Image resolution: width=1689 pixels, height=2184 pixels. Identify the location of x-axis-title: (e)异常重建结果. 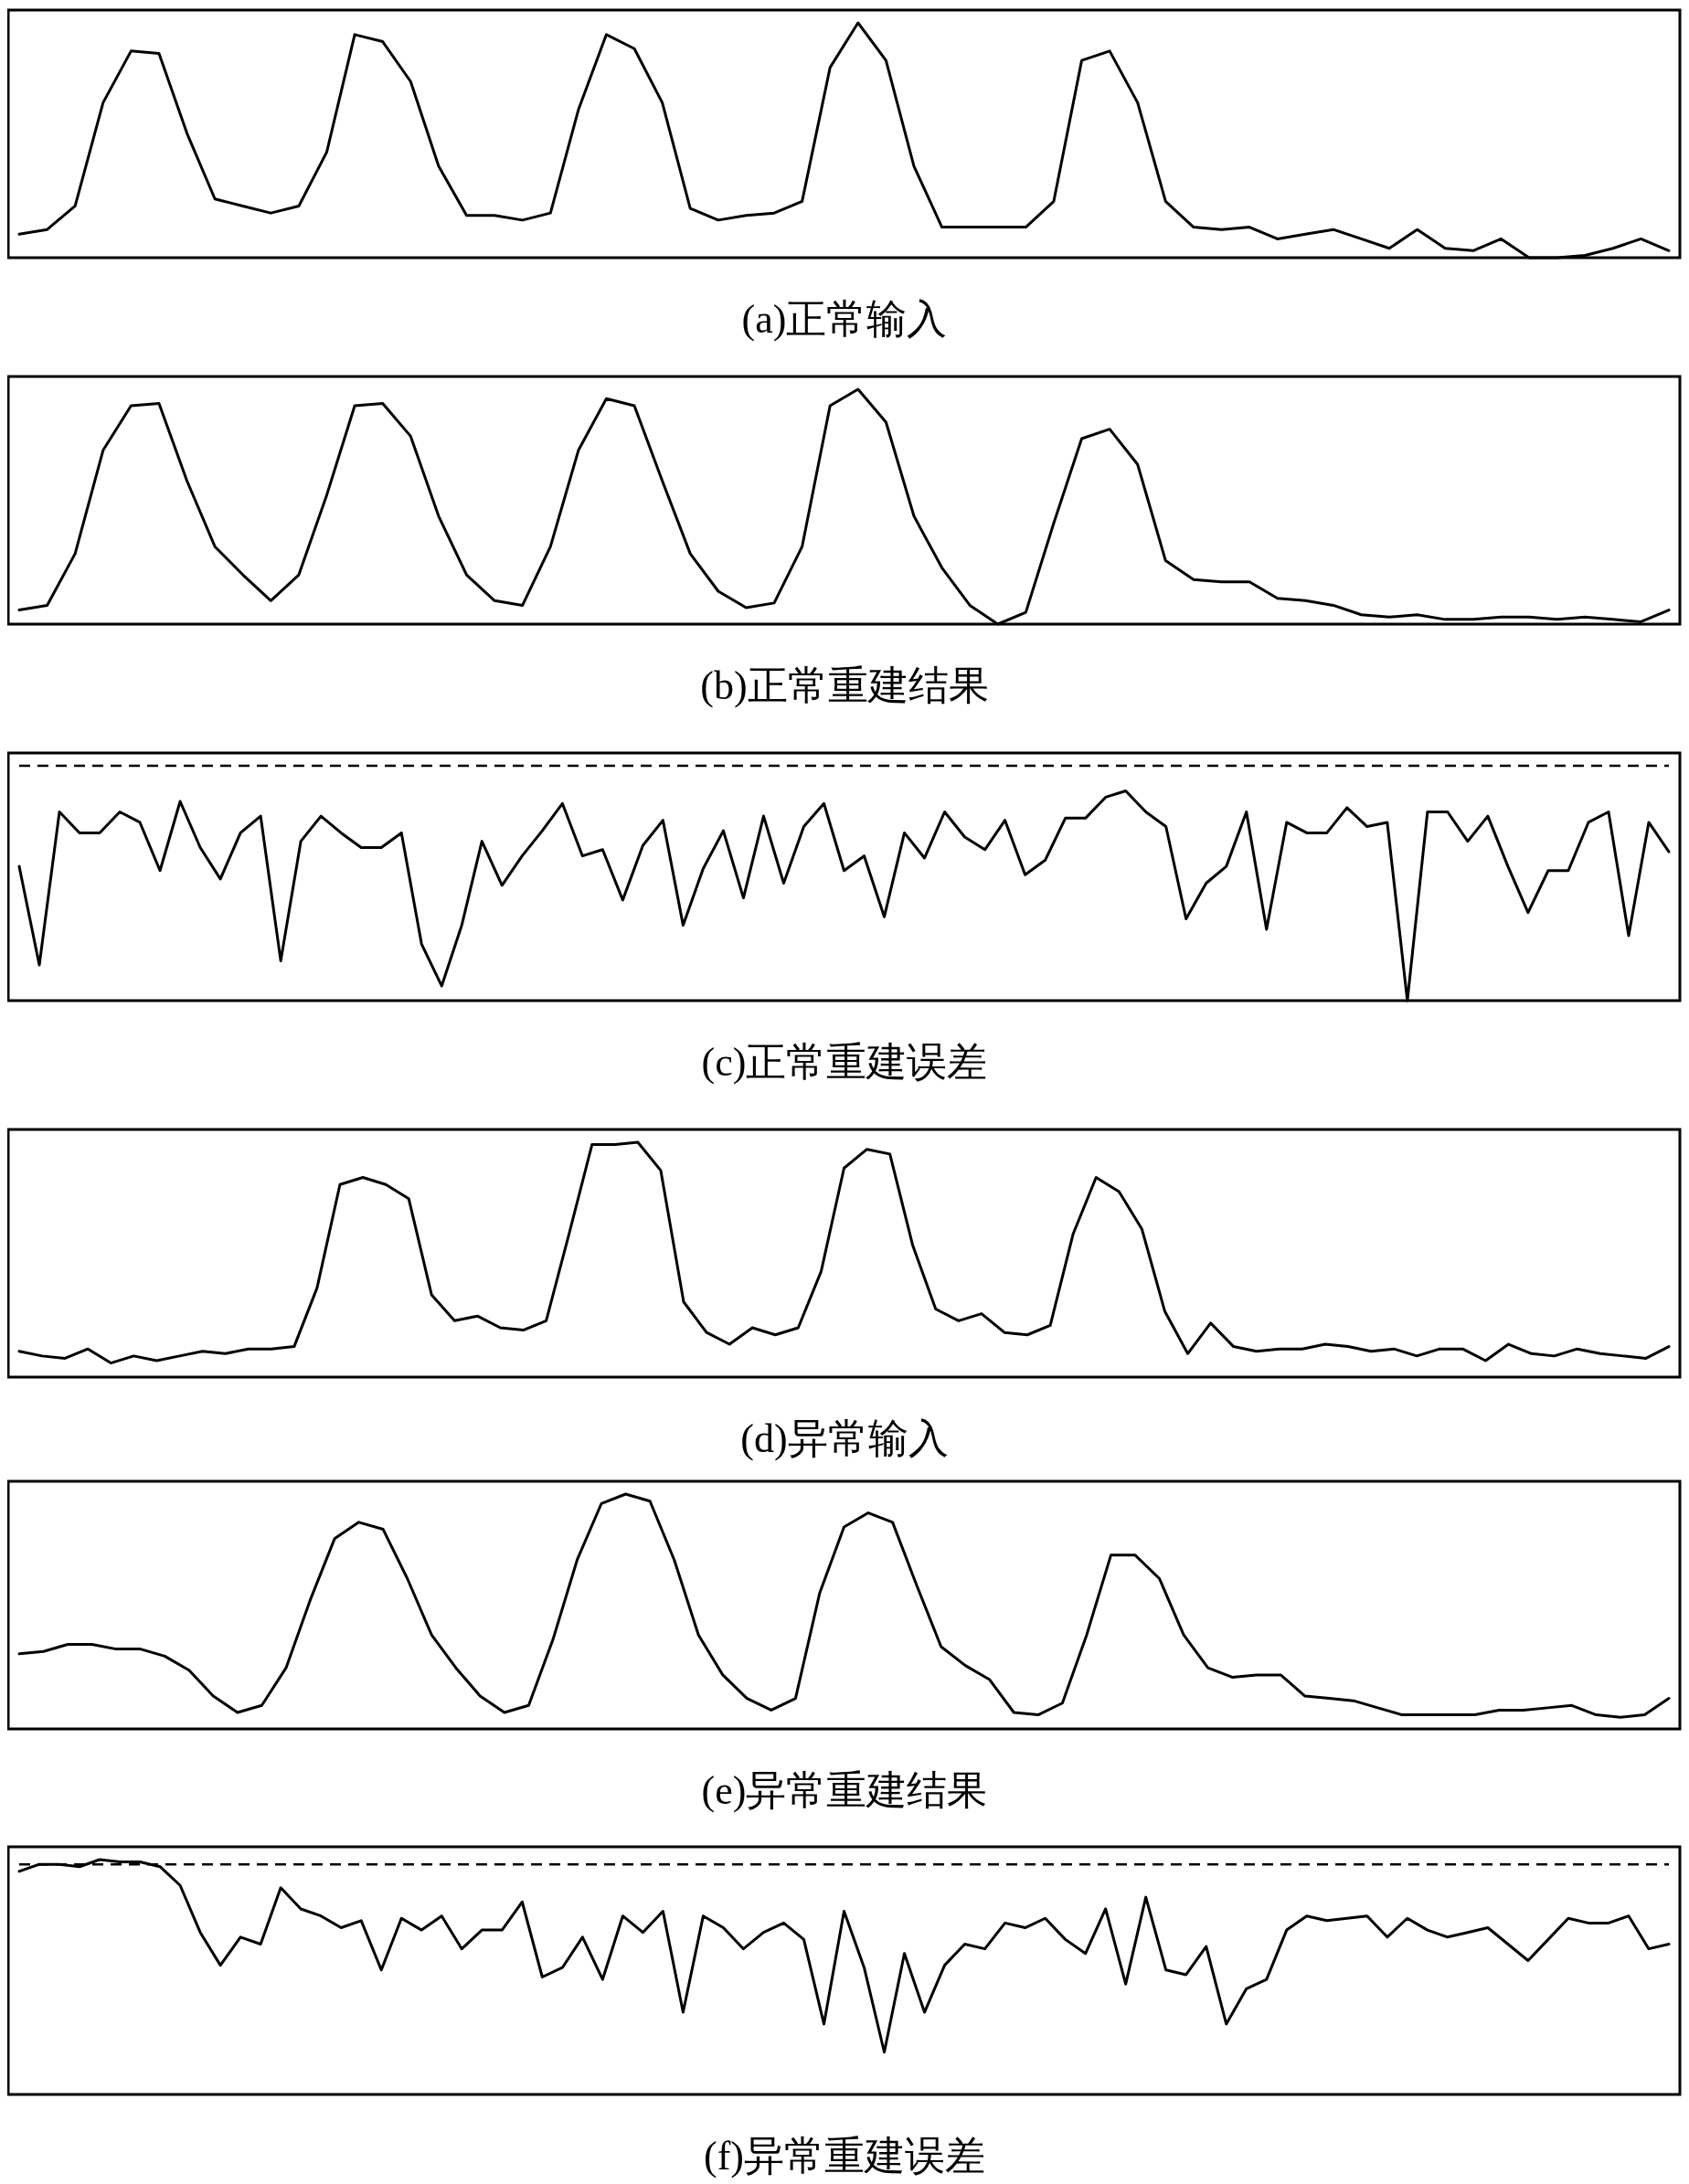
(844, 1790).